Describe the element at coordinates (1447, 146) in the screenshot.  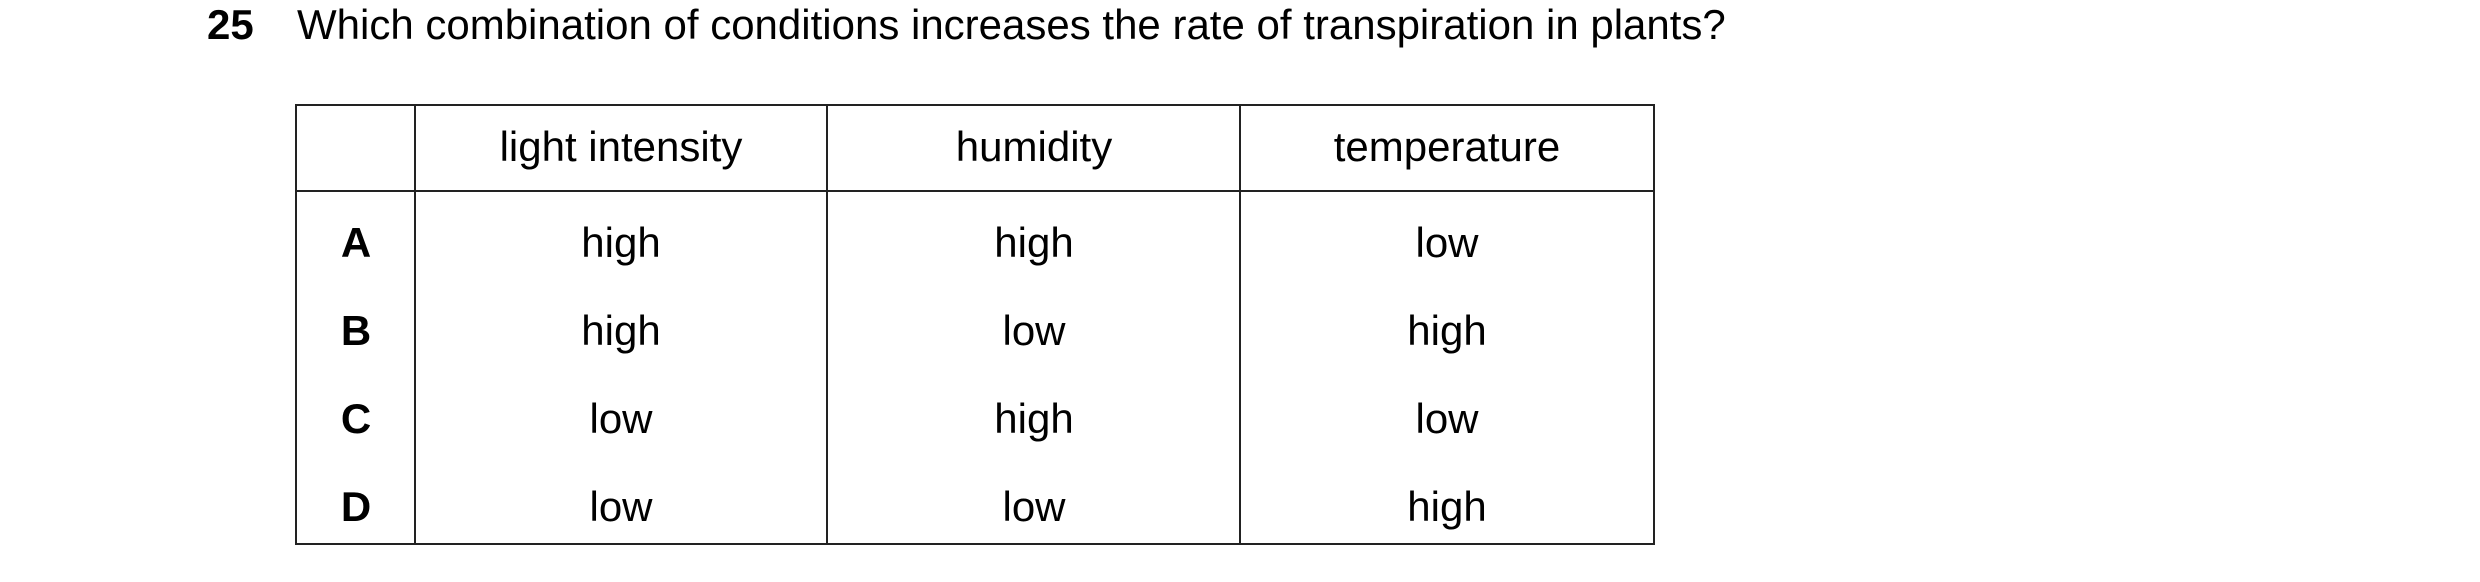
I see `header-cell: temperature` at that location.